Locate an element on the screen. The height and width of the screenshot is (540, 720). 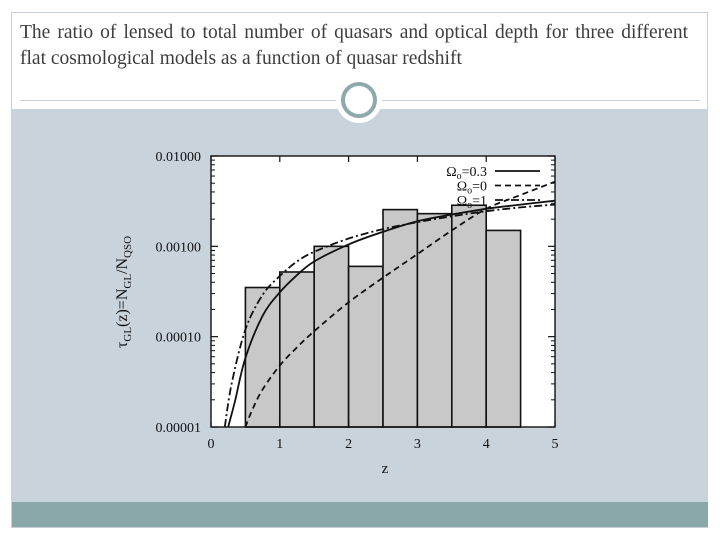
x-axis-label: z is located at coordinates (385, 469).